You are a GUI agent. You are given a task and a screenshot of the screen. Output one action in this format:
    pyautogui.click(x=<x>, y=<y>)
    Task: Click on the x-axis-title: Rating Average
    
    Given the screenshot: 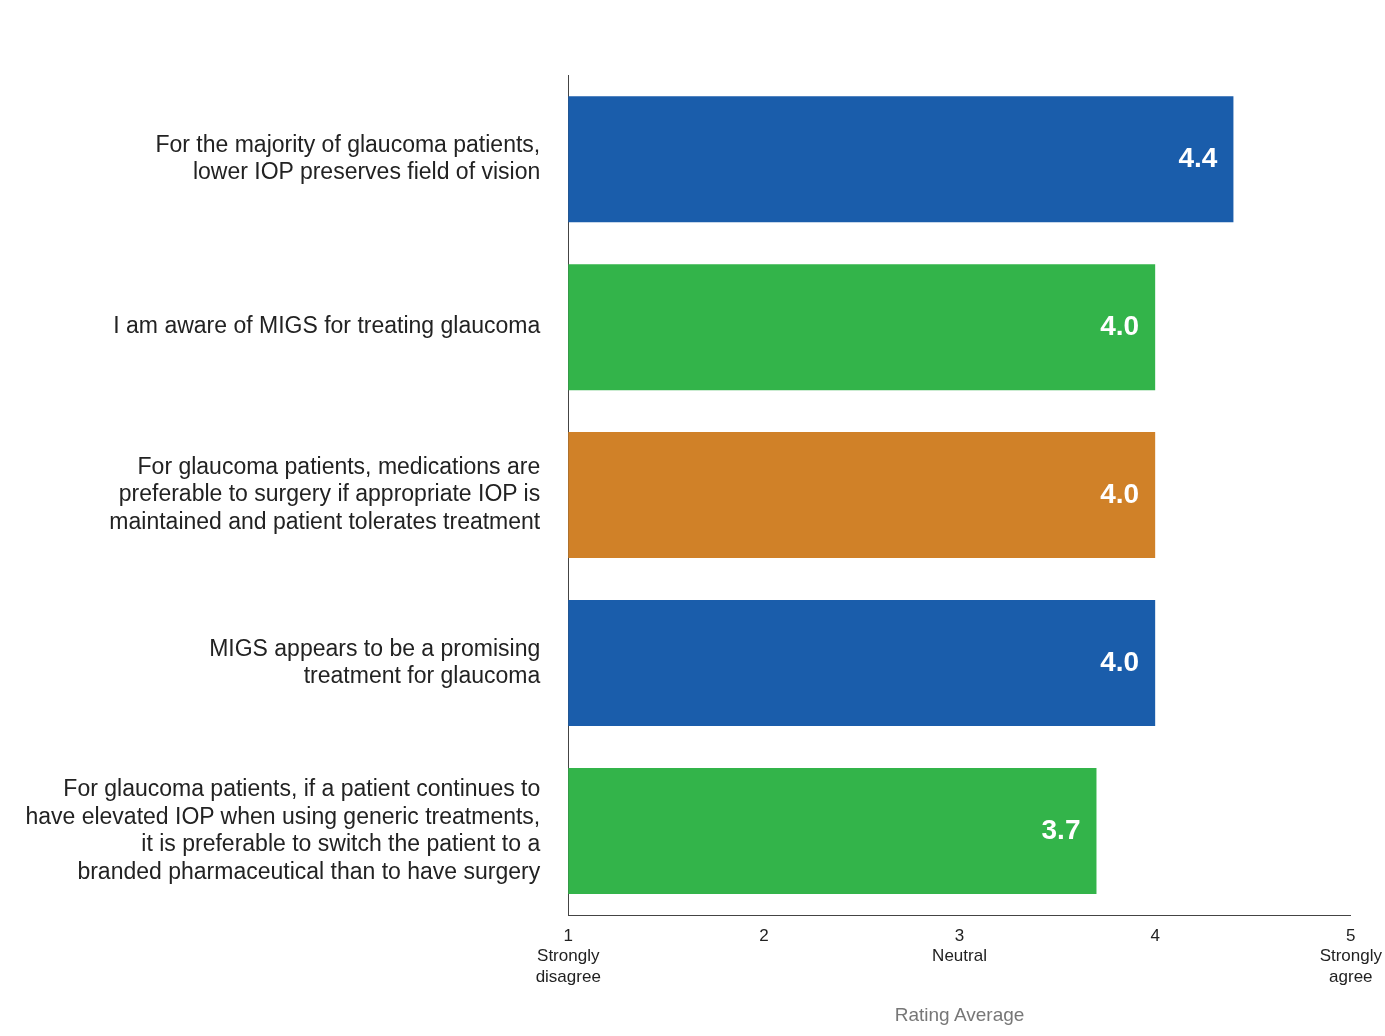 What is the action you would take?
    pyautogui.click(x=959, y=1014)
    